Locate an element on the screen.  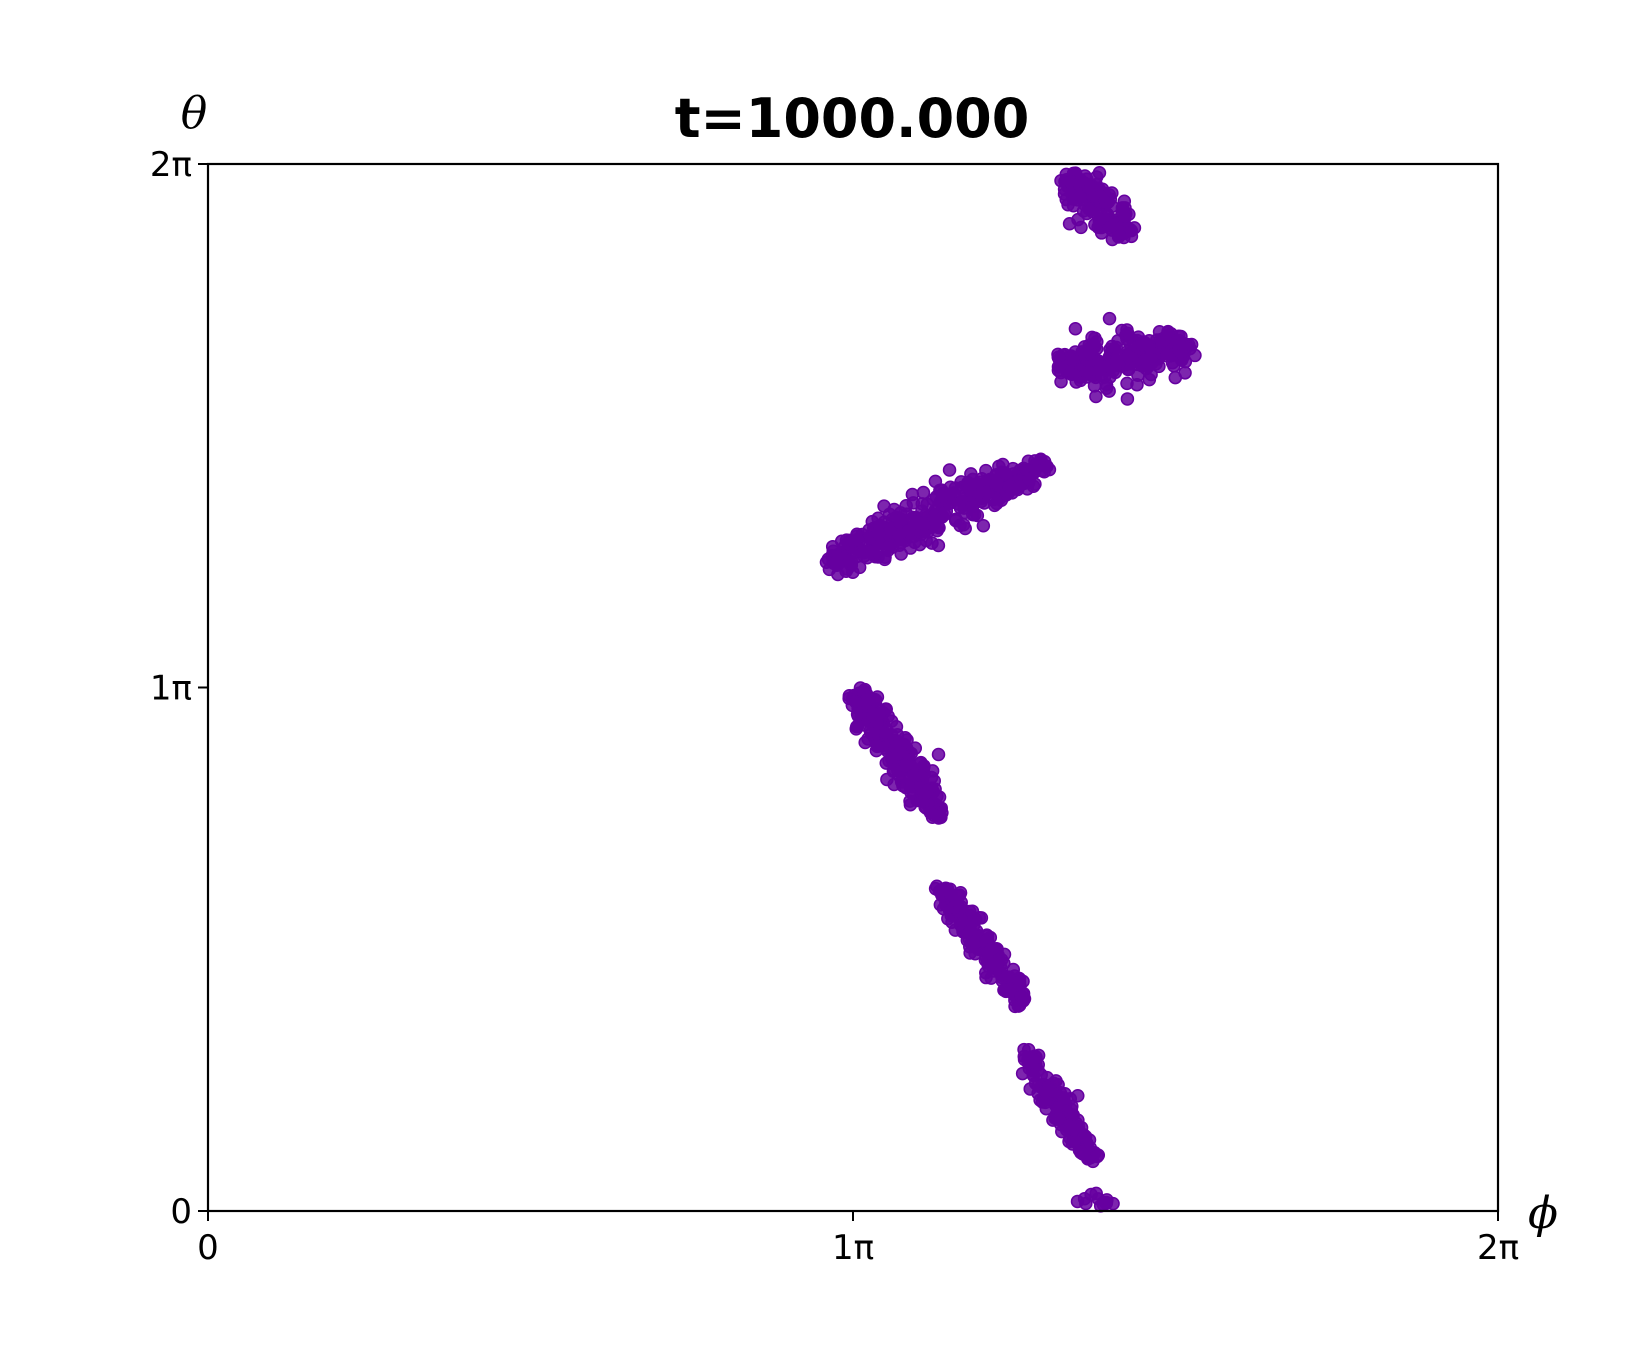
y-axis-label: θ is located at coordinates (194, 113).